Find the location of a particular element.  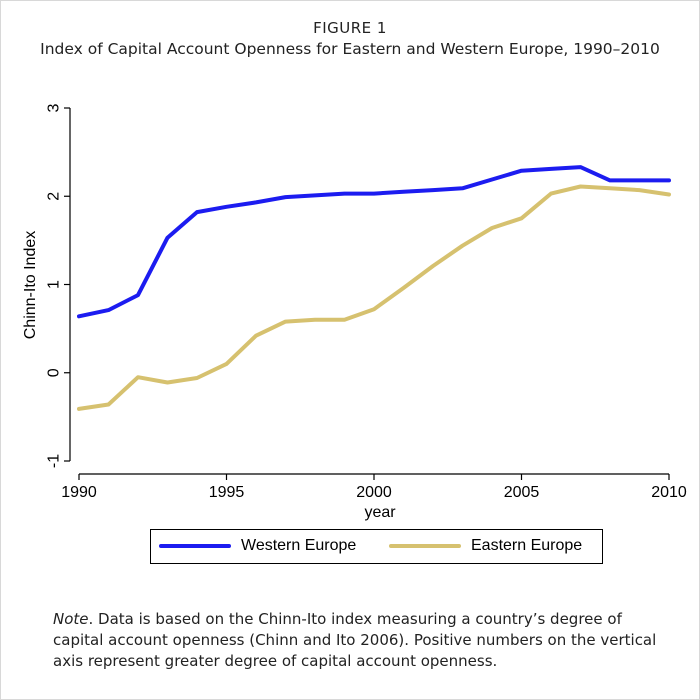

y-tick-label: 0 is located at coordinates (54, 372).